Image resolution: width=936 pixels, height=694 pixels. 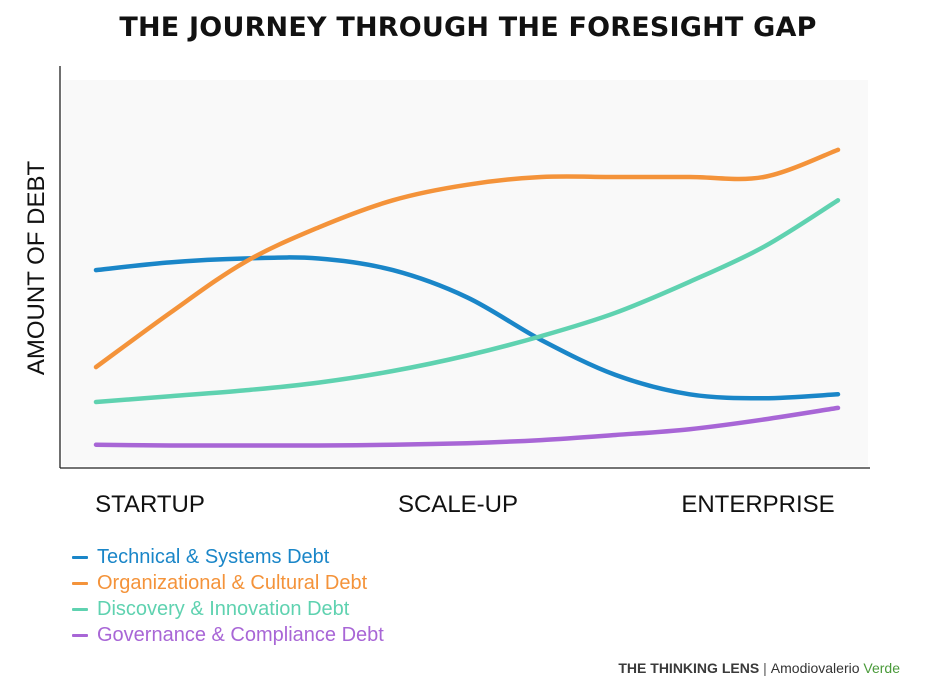 What do you see at coordinates (223, 608) in the screenshot?
I see `legend-label: Discovery & Innovation Debt` at bounding box center [223, 608].